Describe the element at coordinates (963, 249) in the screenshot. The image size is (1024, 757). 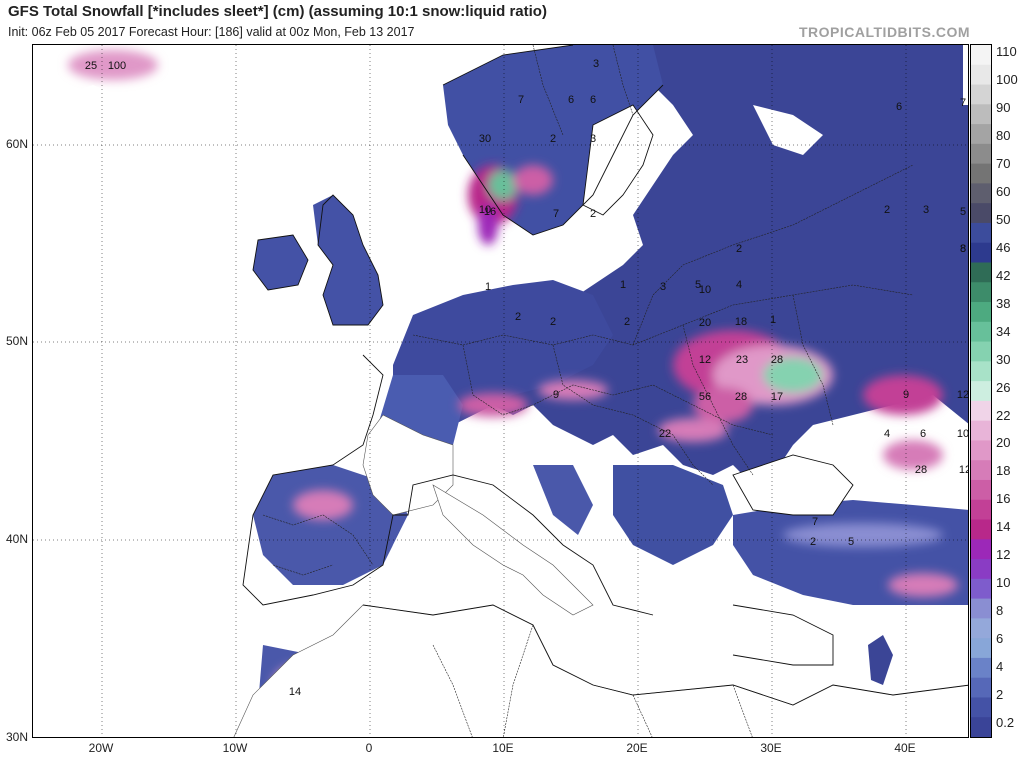
I see `snowfall-value-label: 8` at that location.